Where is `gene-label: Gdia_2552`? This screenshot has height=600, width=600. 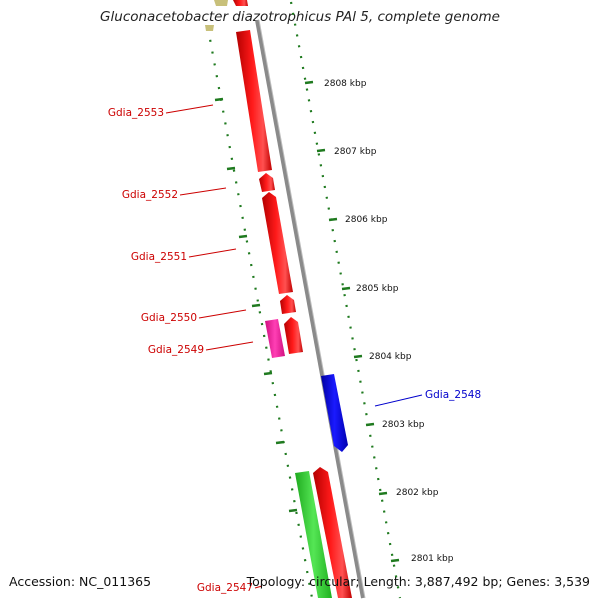
gene-label: Gdia_2552 is located at coordinates (150, 195).